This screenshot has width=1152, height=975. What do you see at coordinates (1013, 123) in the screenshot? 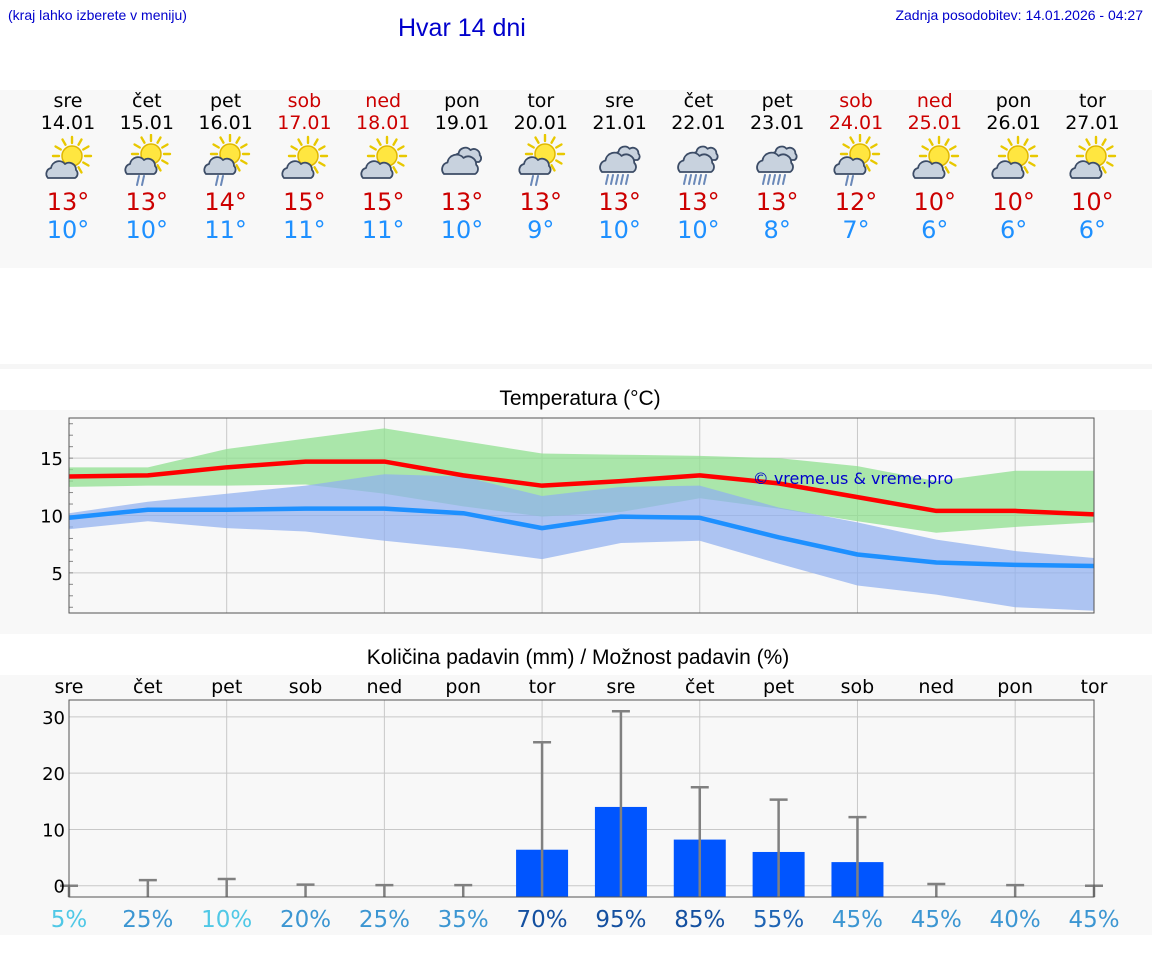
I see `day-date: 26.01` at bounding box center [1013, 123].